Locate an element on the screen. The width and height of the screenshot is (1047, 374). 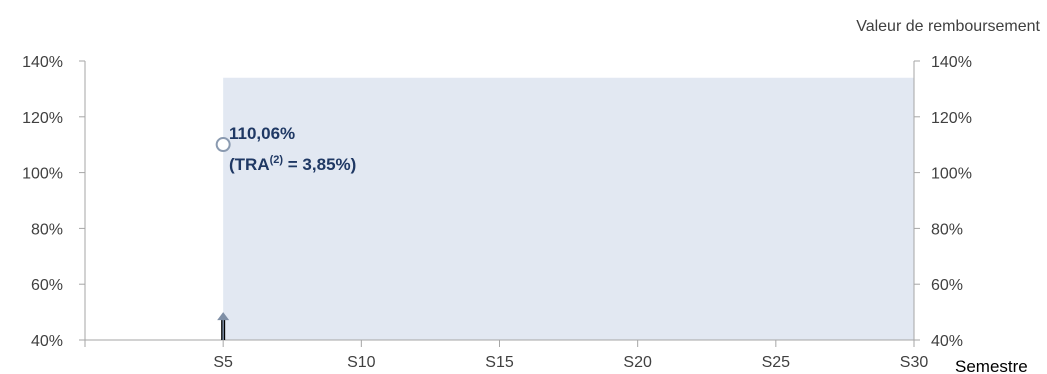
annotation-tra-suffix: = 3,85%) is located at coordinates (319, 164).